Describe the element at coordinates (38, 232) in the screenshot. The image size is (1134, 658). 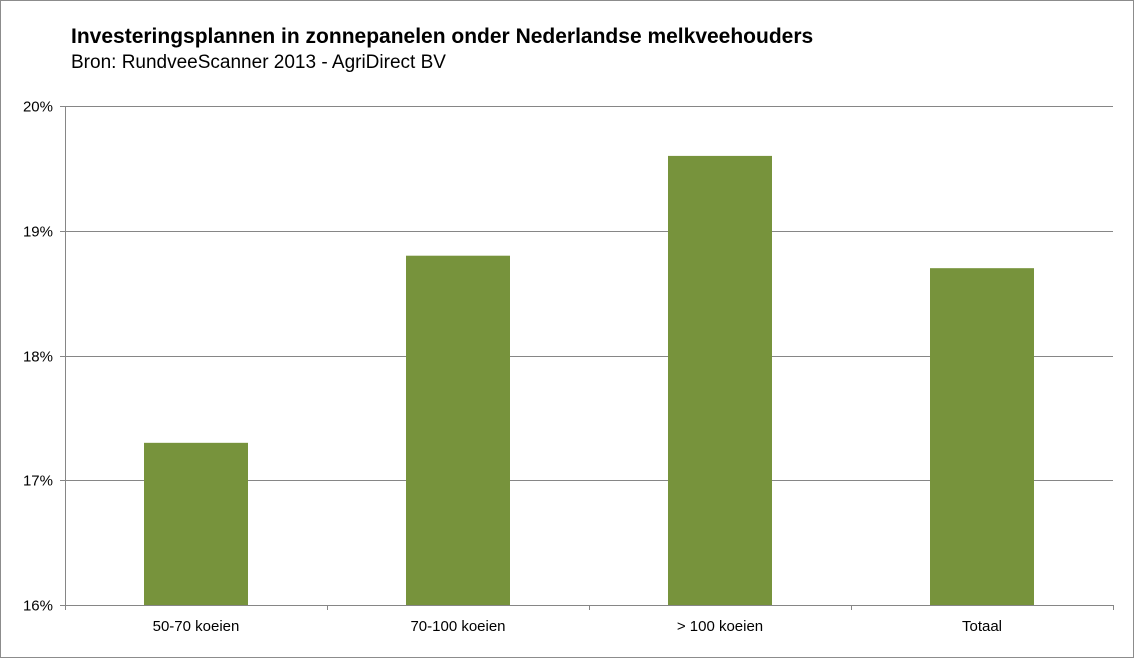
I see `y-tick-label: 19%` at that location.